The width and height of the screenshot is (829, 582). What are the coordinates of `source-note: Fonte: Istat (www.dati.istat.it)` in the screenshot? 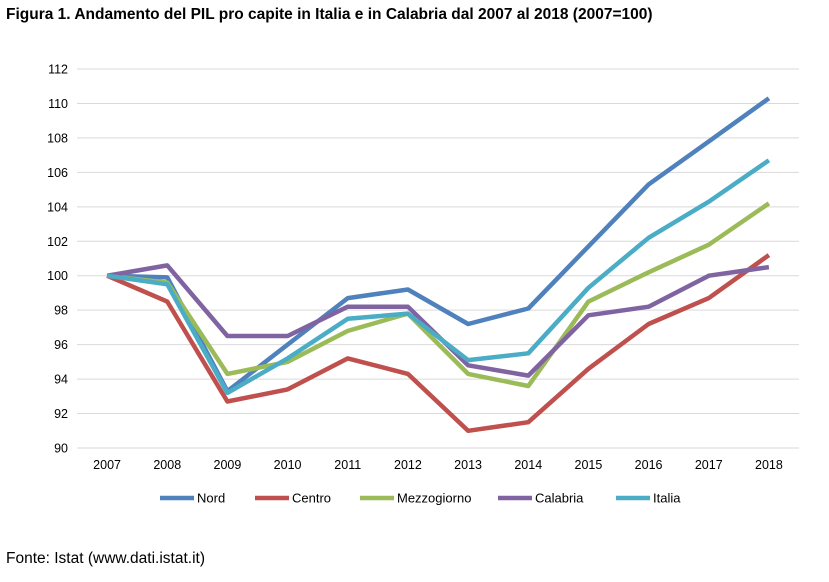 It's located at (105, 558).